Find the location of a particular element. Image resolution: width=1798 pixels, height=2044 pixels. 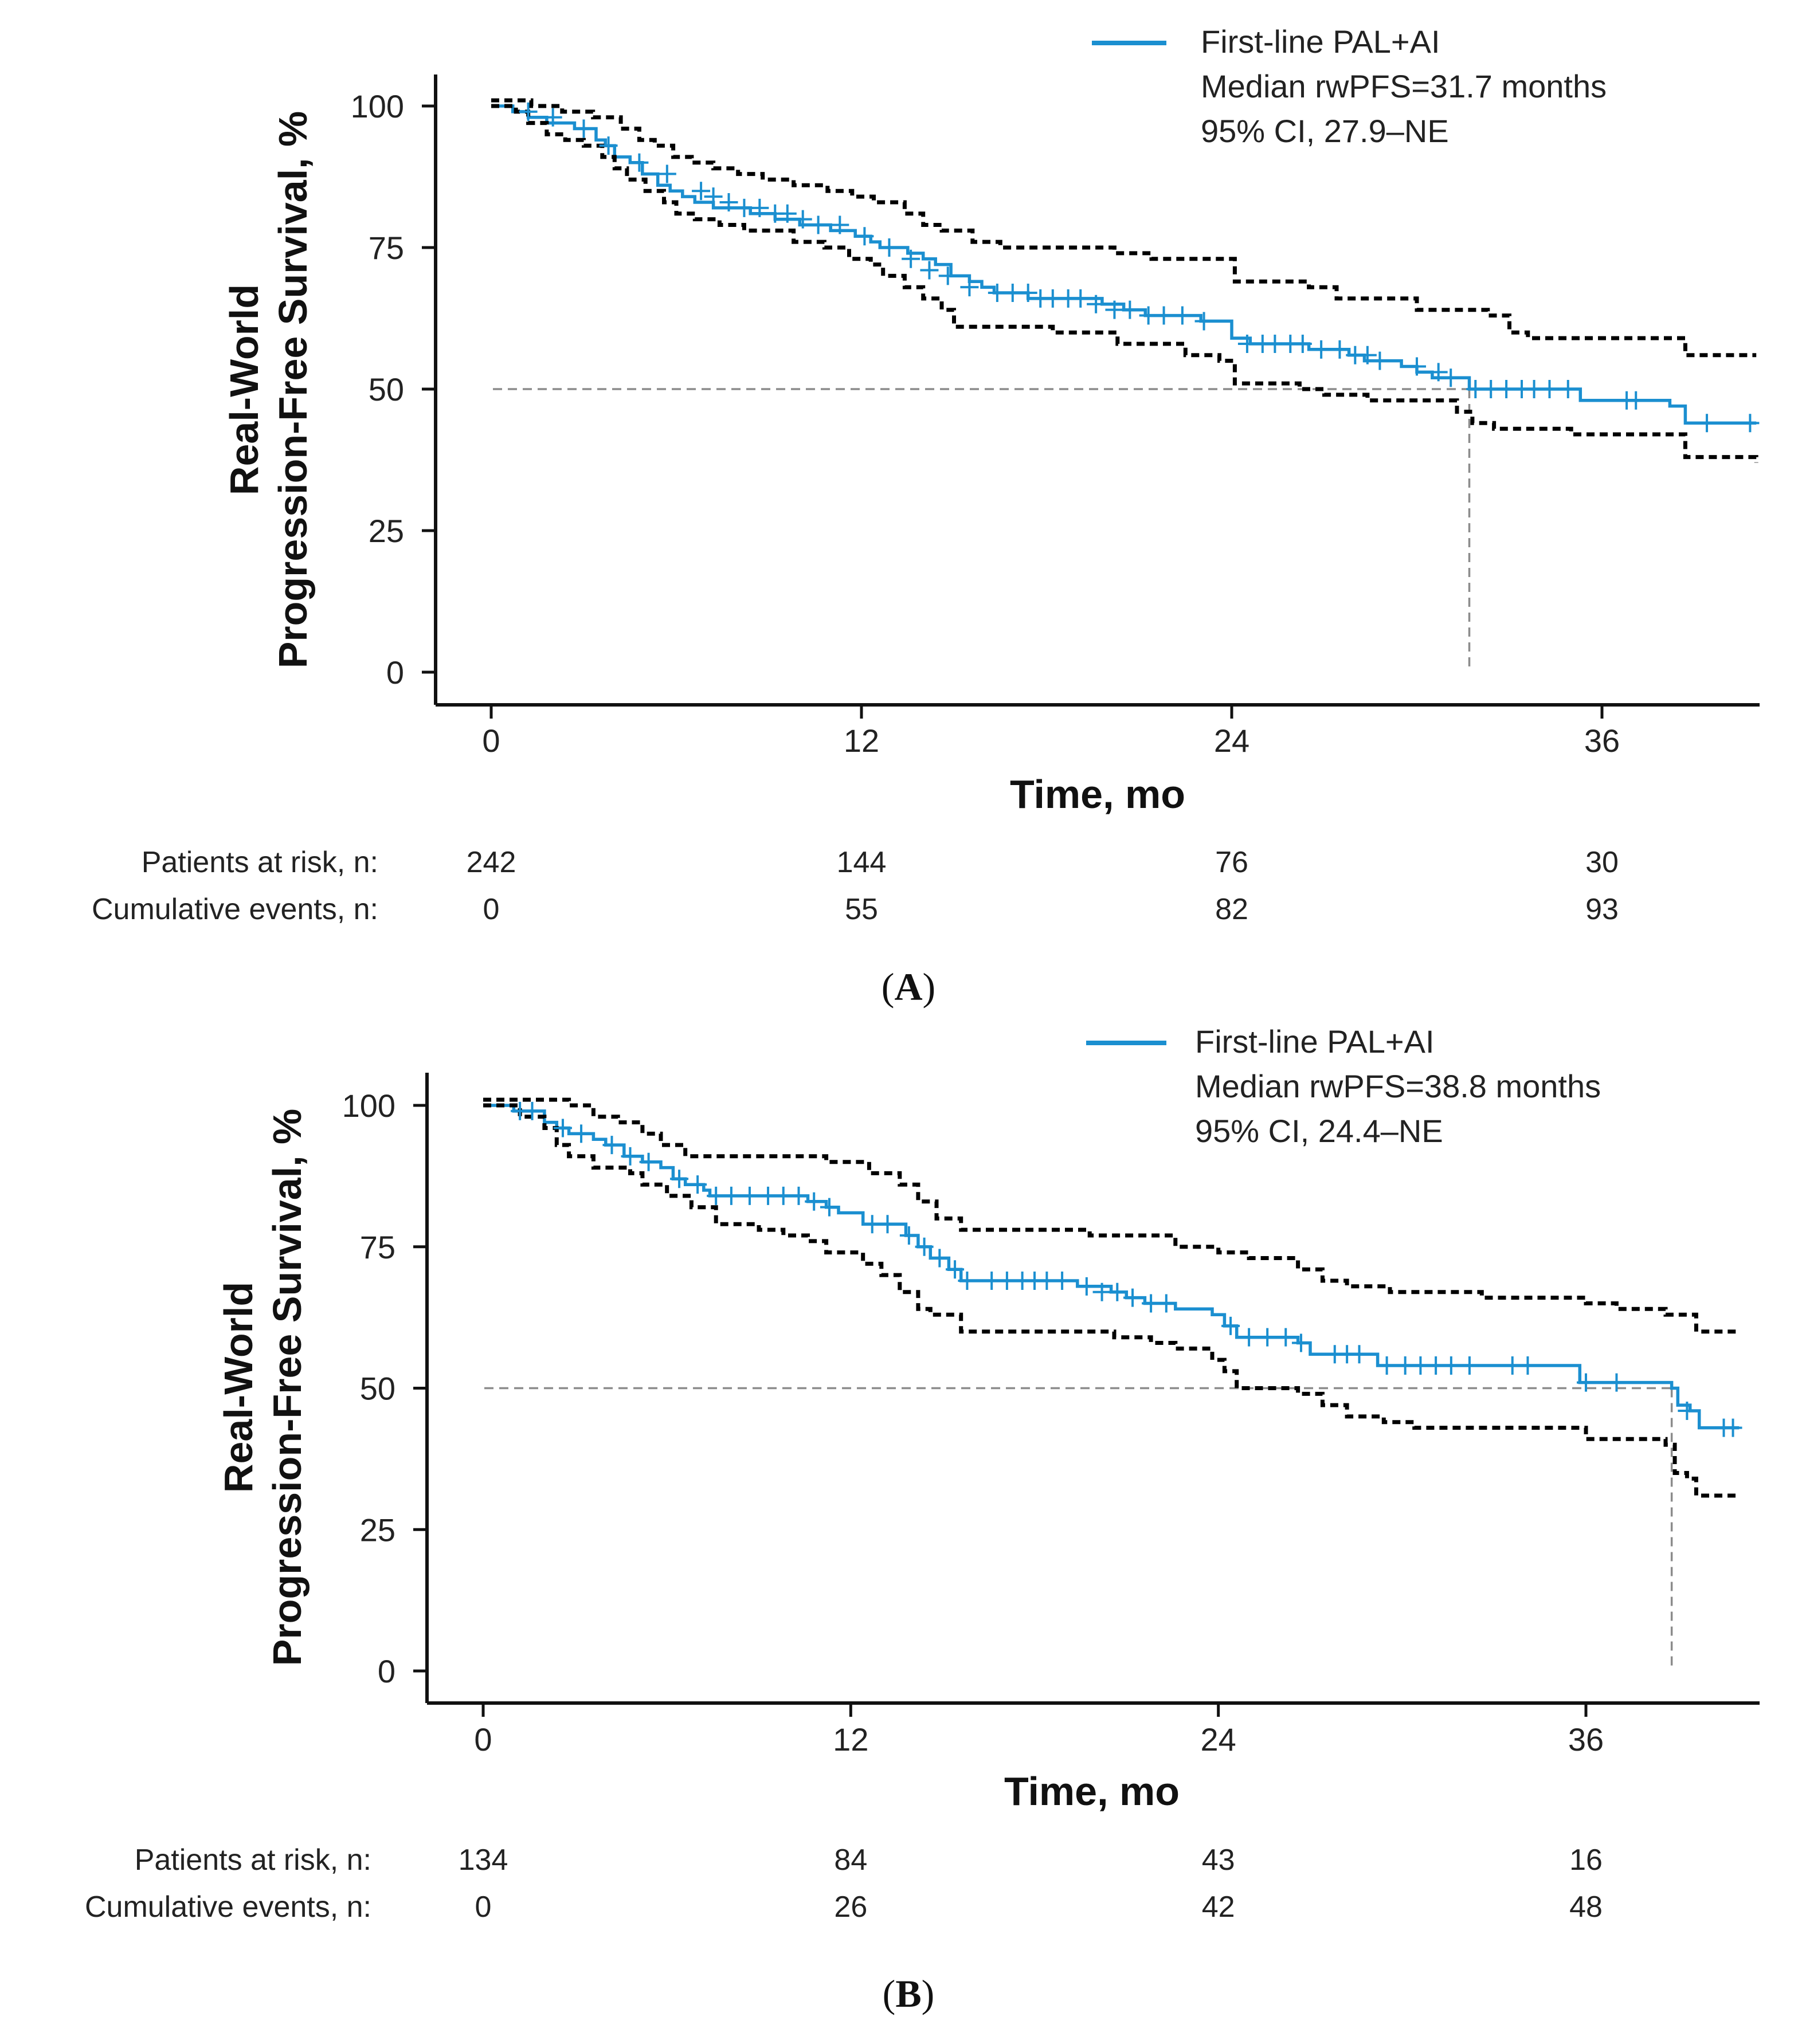

panel-letter-a: A is located at coordinates (908, 987).